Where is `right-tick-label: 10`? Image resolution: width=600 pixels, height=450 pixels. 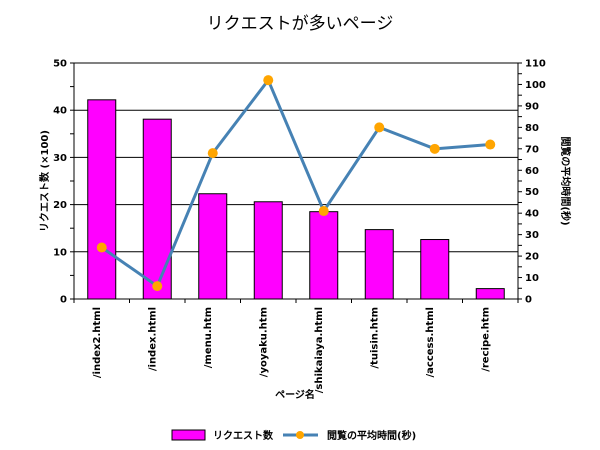
right-tick-label: 10 is located at coordinates (532, 278).